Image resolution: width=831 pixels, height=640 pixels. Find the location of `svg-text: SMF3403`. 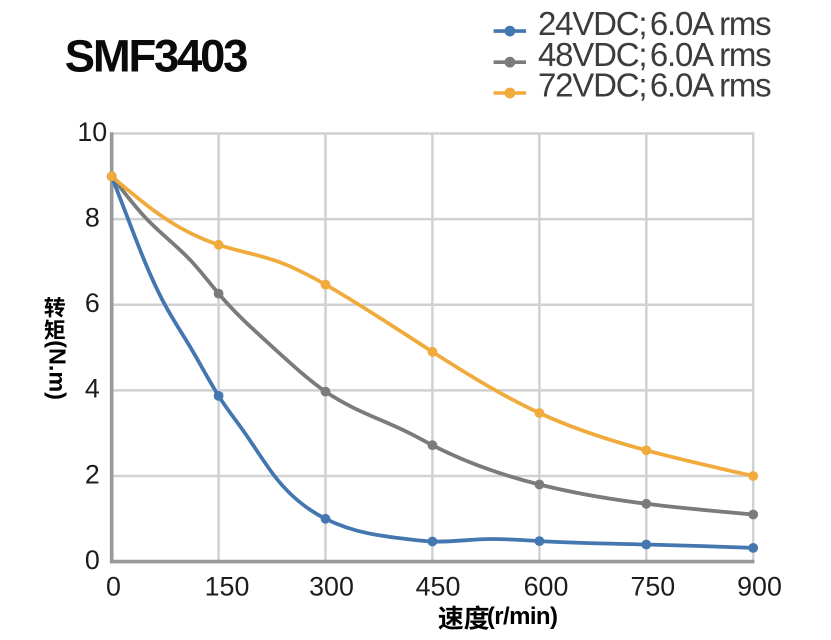

svg-text: SMF3403 is located at coordinates (156, 55).